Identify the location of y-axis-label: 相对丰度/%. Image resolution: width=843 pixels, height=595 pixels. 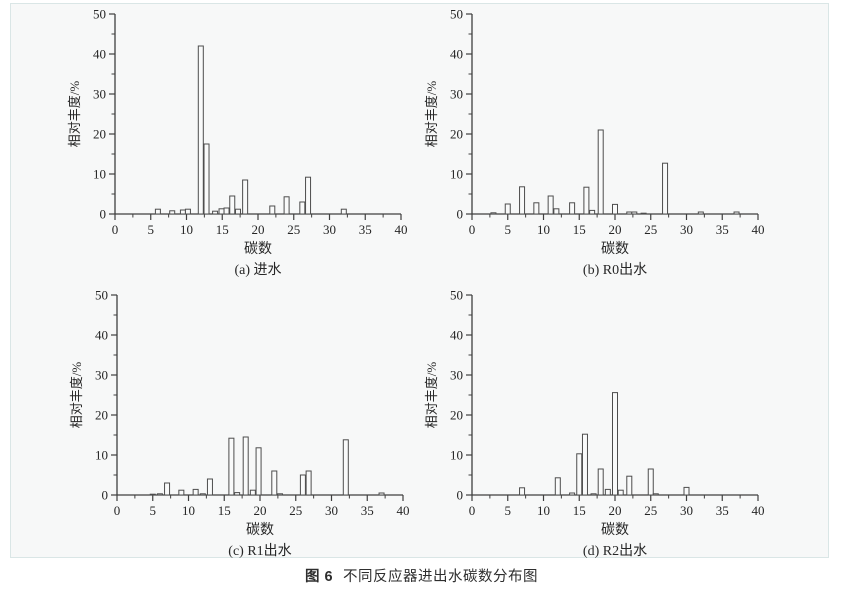
(431, 395).